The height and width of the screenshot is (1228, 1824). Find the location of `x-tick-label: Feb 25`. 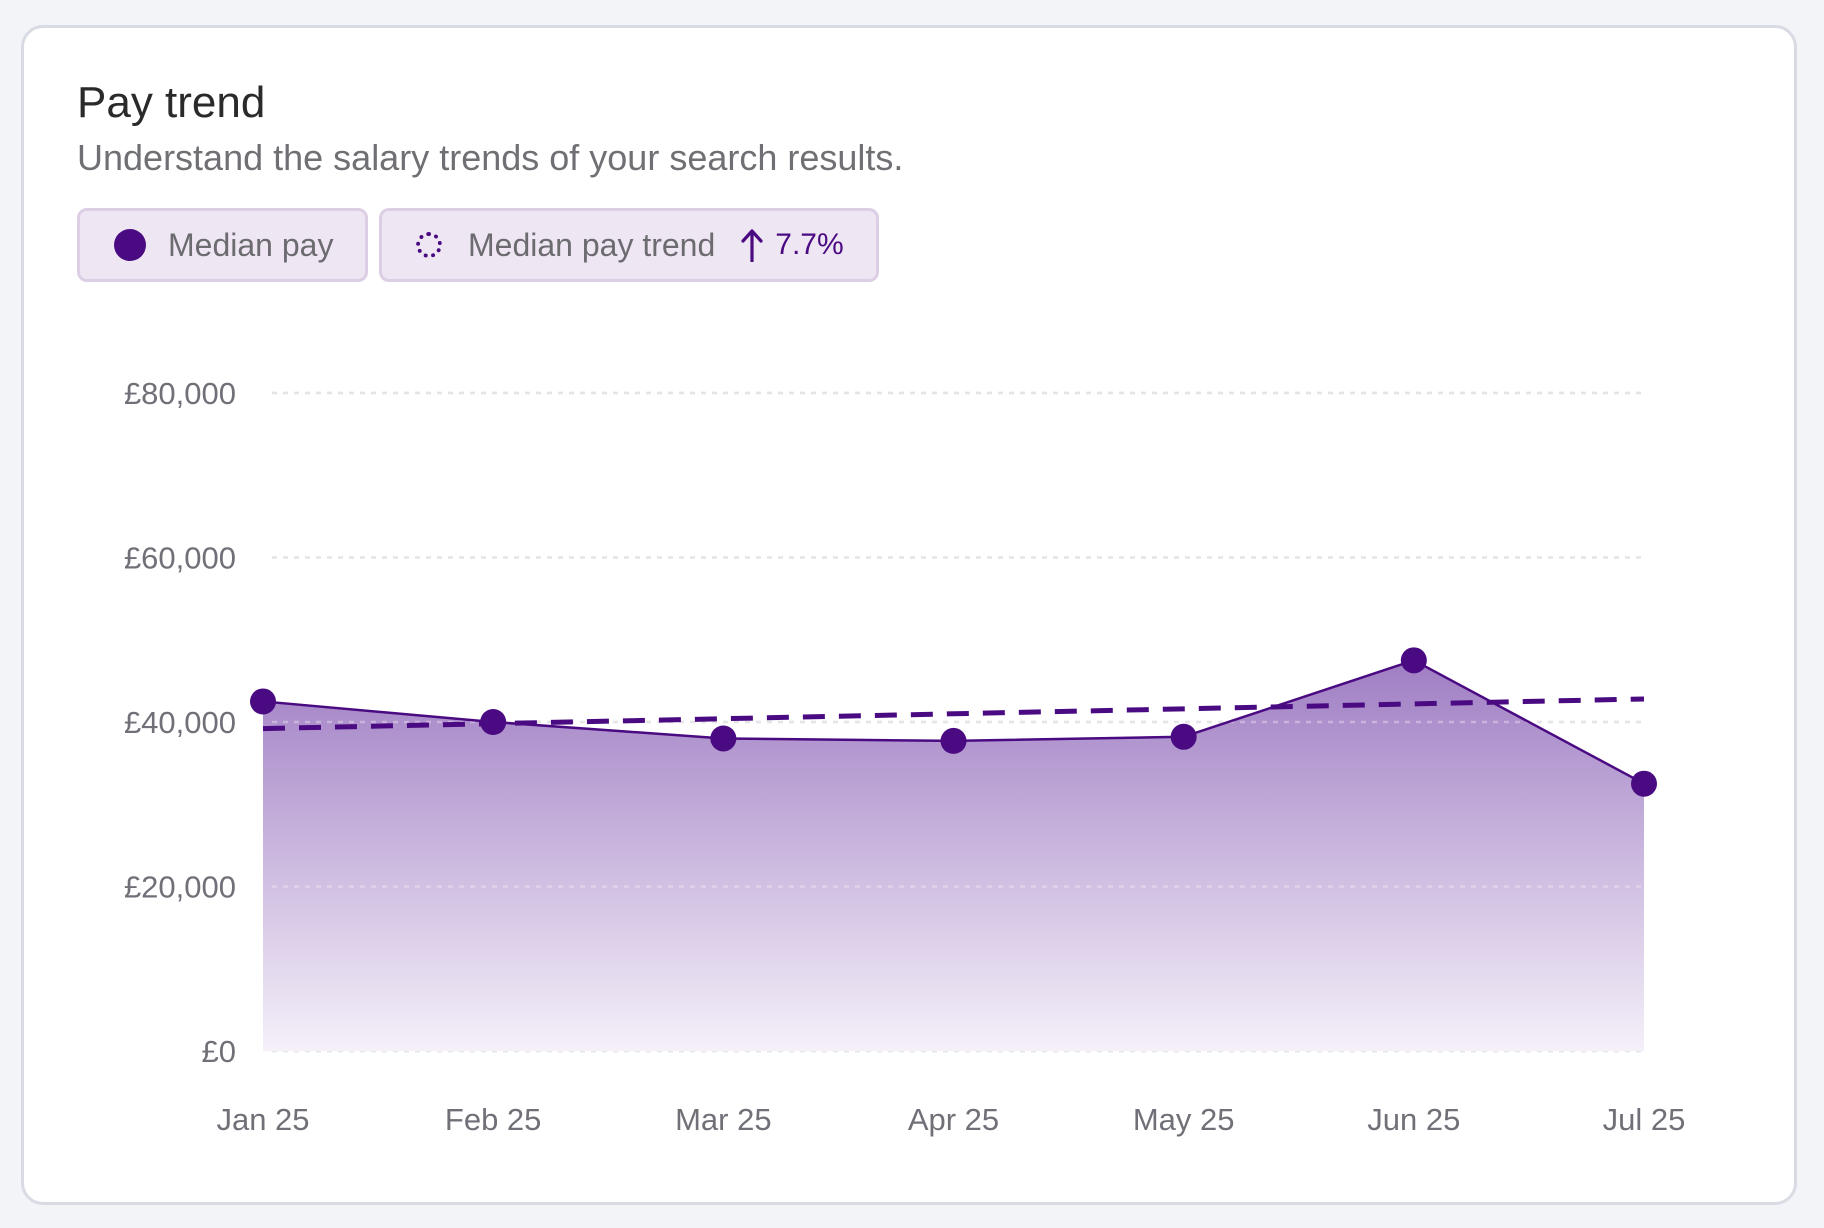

x-tick-label: Feb 25 is located at coordinates (493, 1119).